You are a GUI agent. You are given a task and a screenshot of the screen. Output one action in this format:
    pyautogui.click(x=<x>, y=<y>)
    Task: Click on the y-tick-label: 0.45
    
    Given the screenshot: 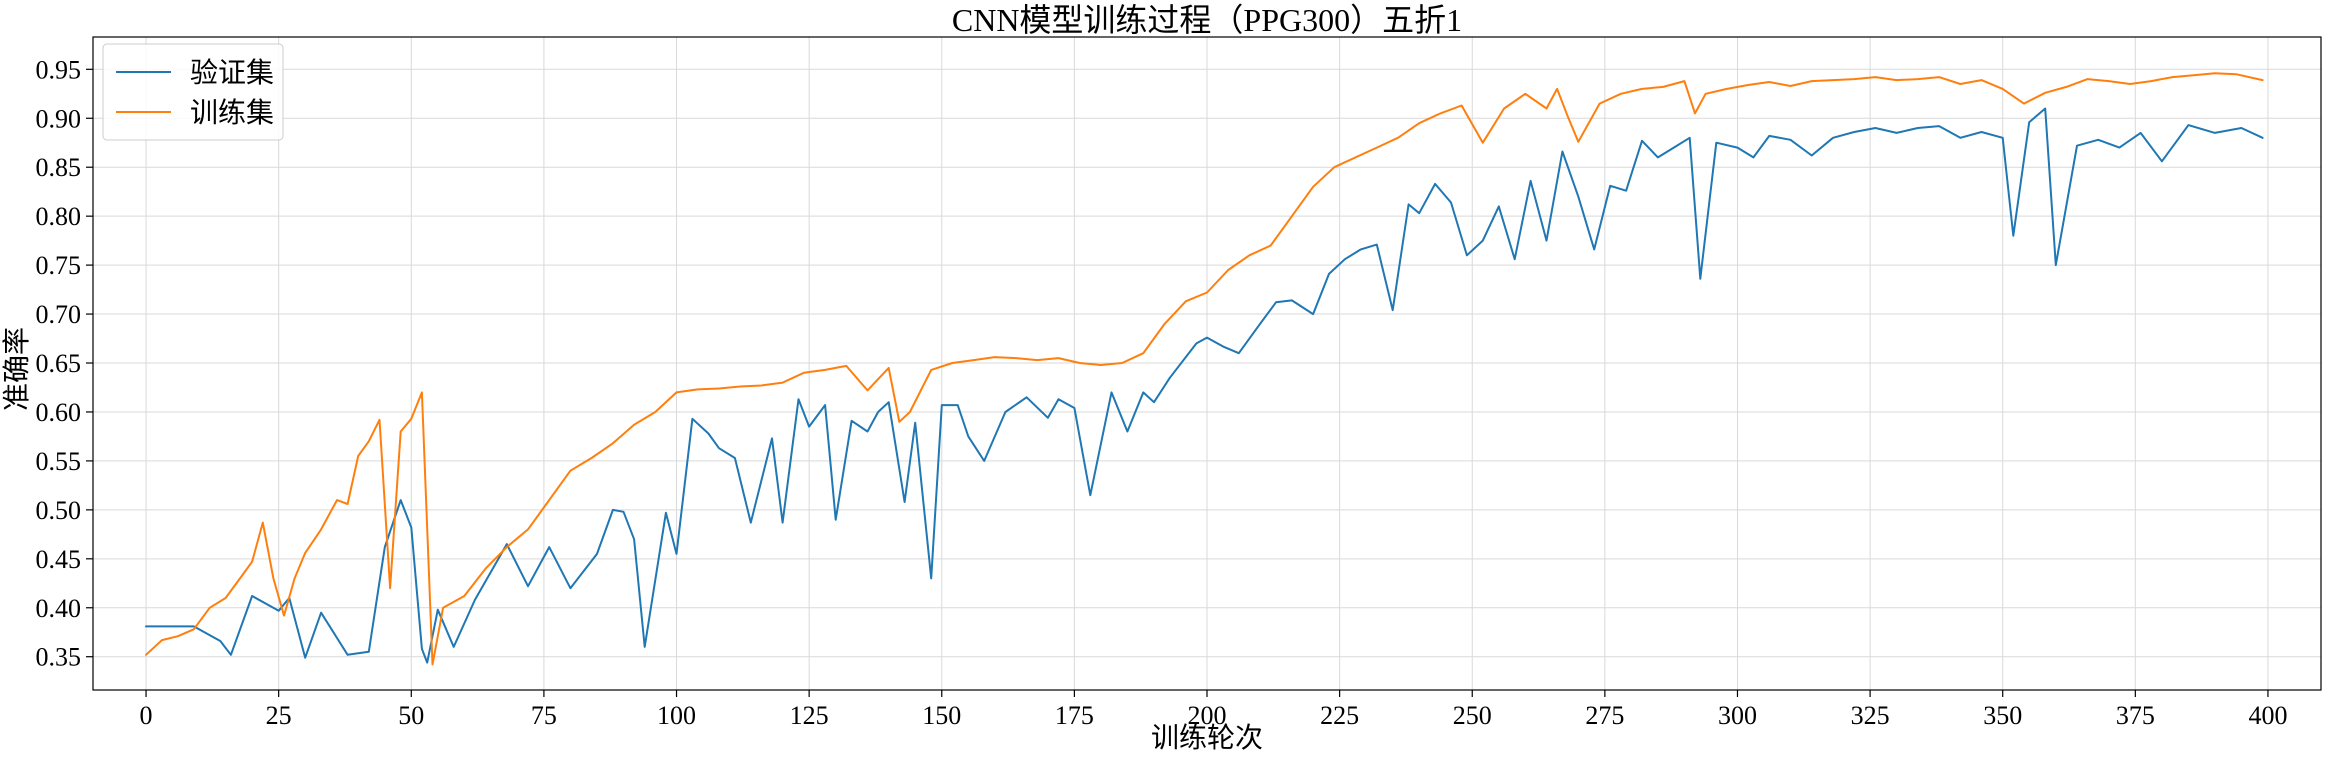 What is the action you would take?
    pyautogui.click(x=59, y=559)
    